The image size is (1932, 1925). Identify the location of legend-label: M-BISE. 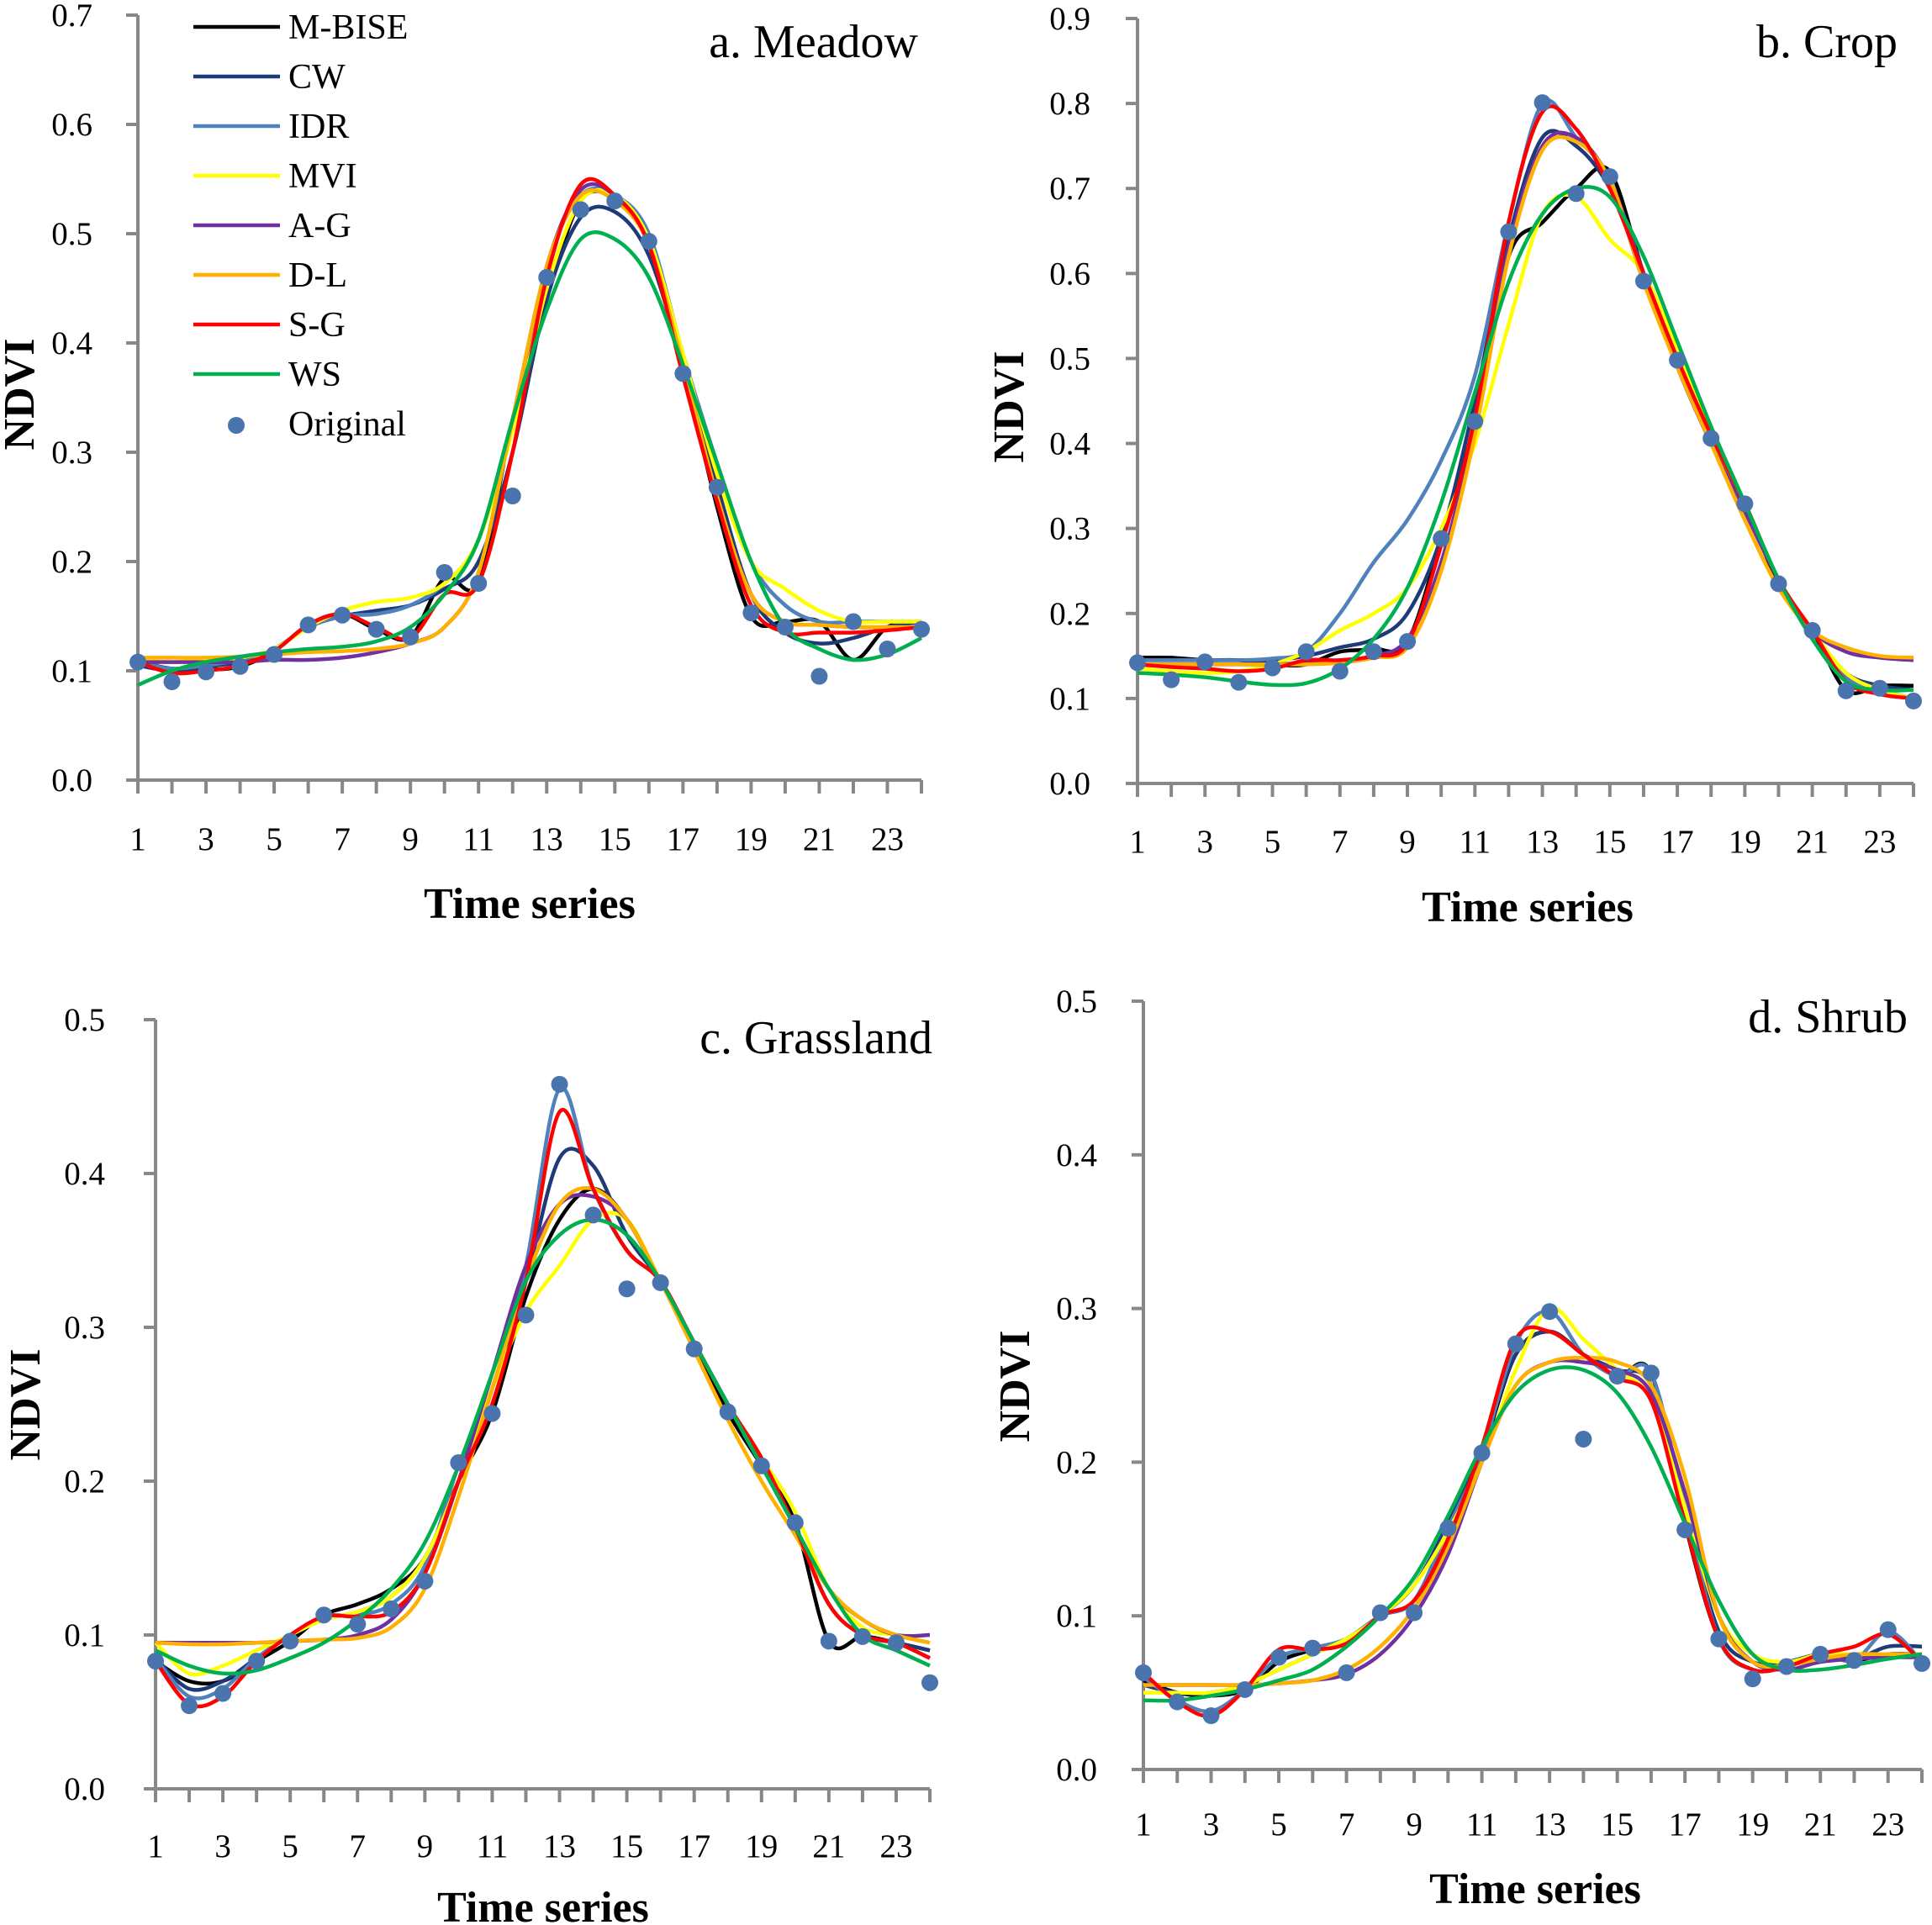
(348, 27).